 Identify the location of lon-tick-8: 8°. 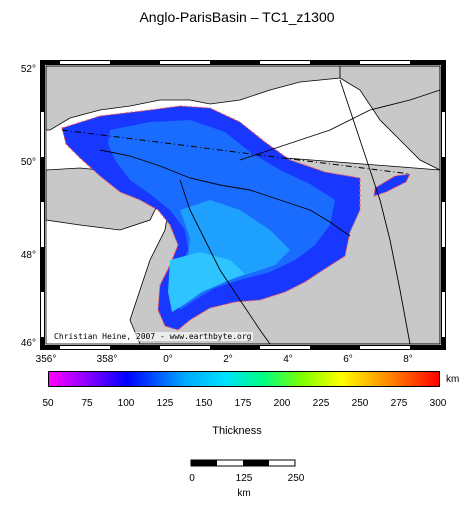
(408, 359).